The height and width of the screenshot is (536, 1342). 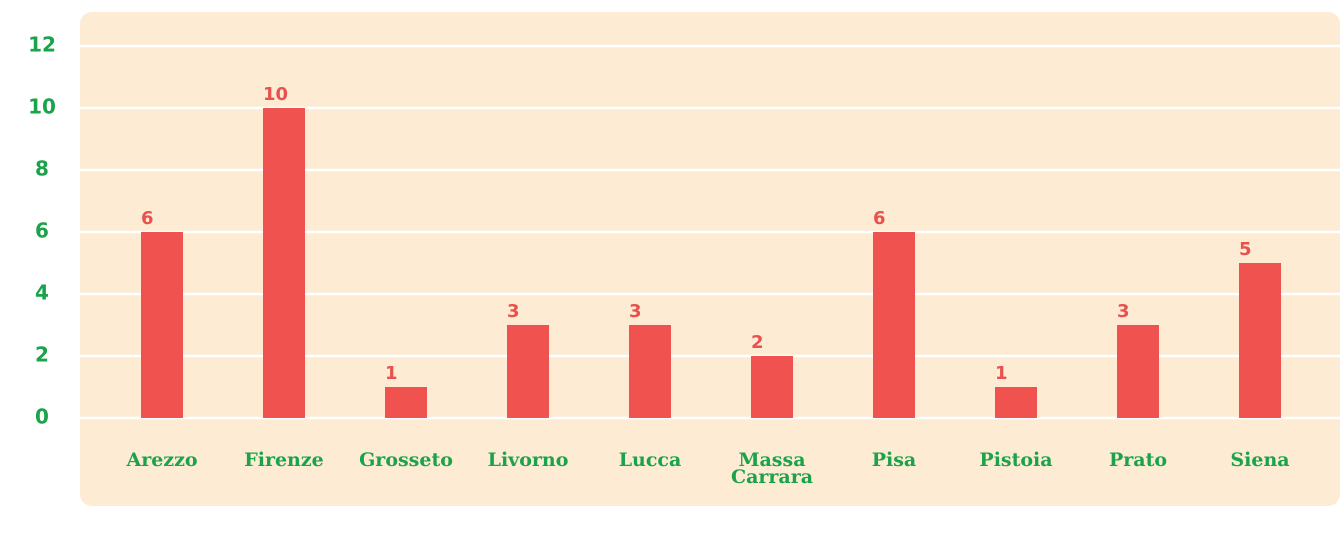 I want to click on y-tick-label: 2, so click(x=42, y=355).